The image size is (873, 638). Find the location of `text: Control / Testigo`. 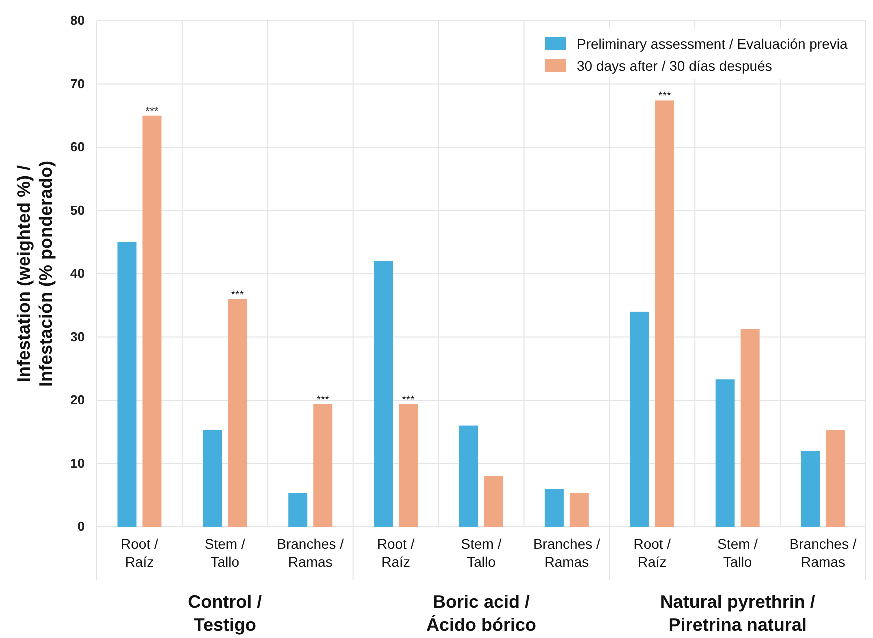

text: Control / Testigo is located at coordinates (225, 613).